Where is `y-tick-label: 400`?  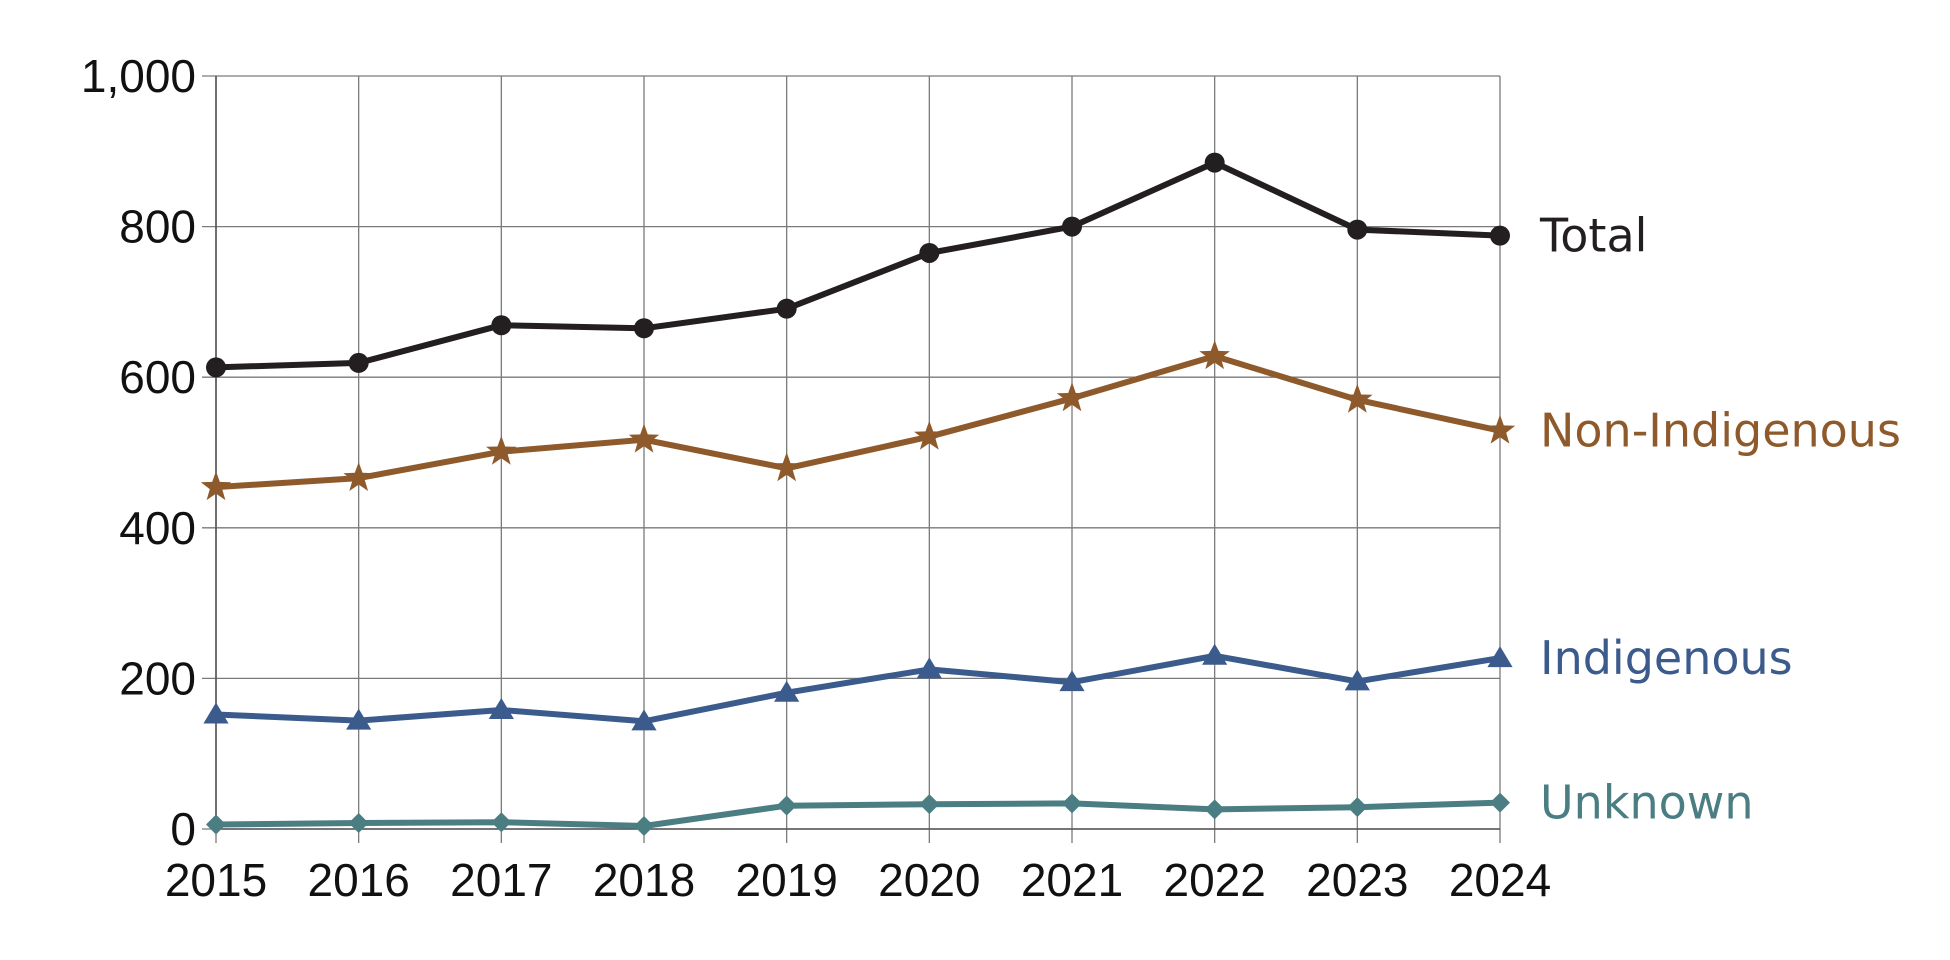
y-tick-label: 400 is located at coordinates (157, 528).